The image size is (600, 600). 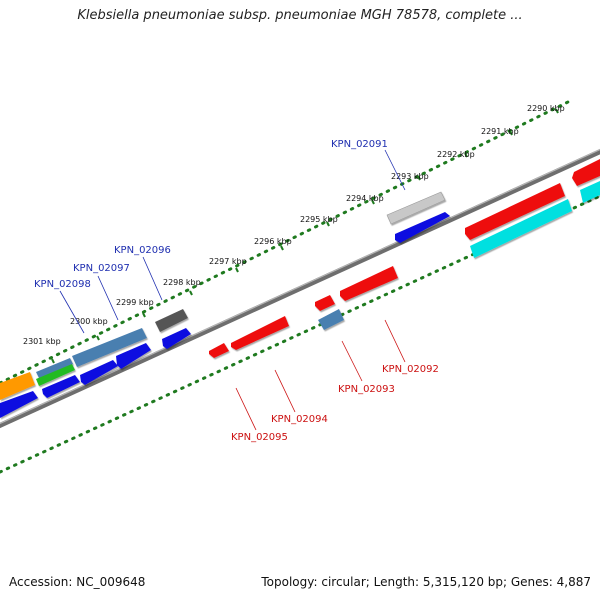 I want to click on gene-label: KPN_02094, so click(x=299, y=419).